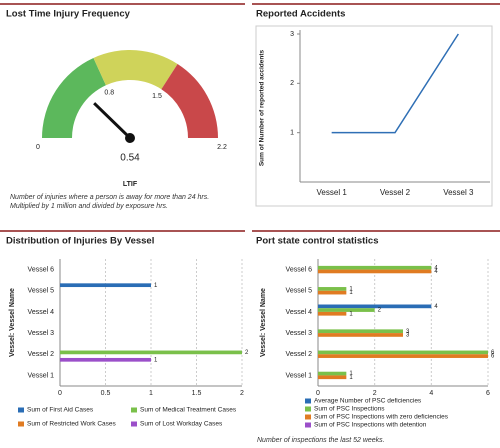 Image resolution: width=500 pixels, height=448 pixels. What do you see at coordinates (181, 424) in the screenshot?
I see `legend-label: Sum of Lost Workday Cases` at bounding box center [181, 424].